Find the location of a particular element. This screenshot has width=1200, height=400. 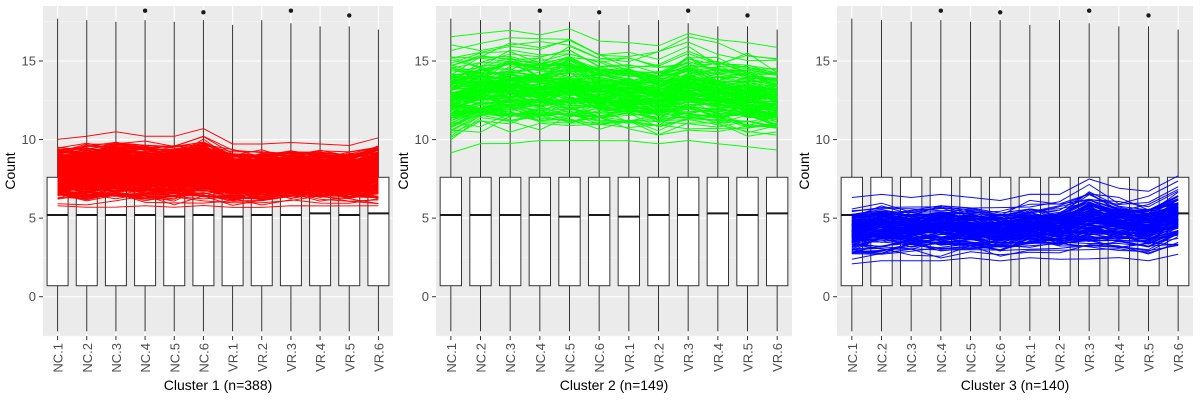

y-tick-label: 10 is located at coordinates (422, 139).